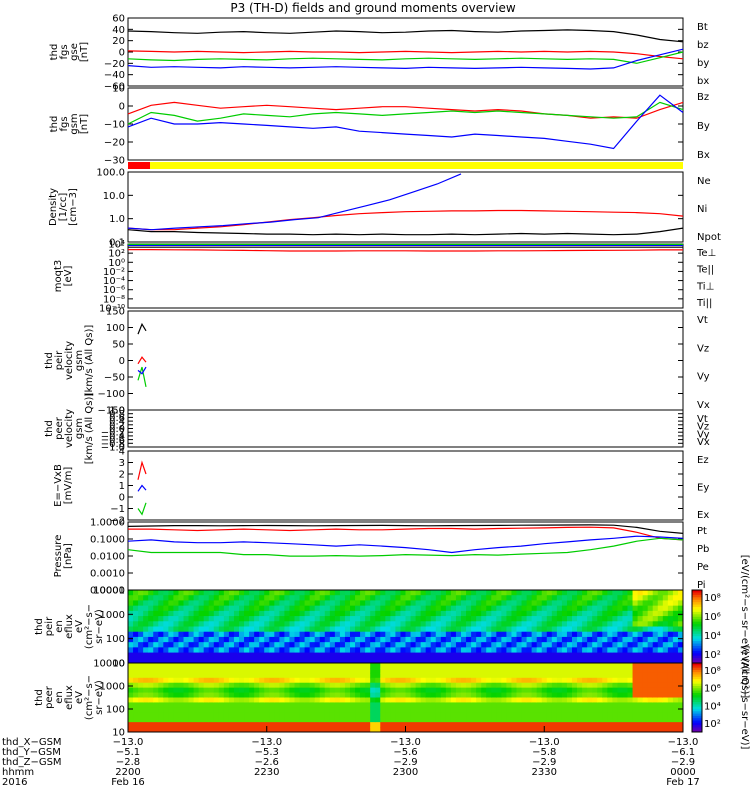 Image resolution: width=750 pixels, height=800 pixels. Describe the element at coordinates (79, 626) in the screenshot. I see `ylabel-line: eV` at that location.